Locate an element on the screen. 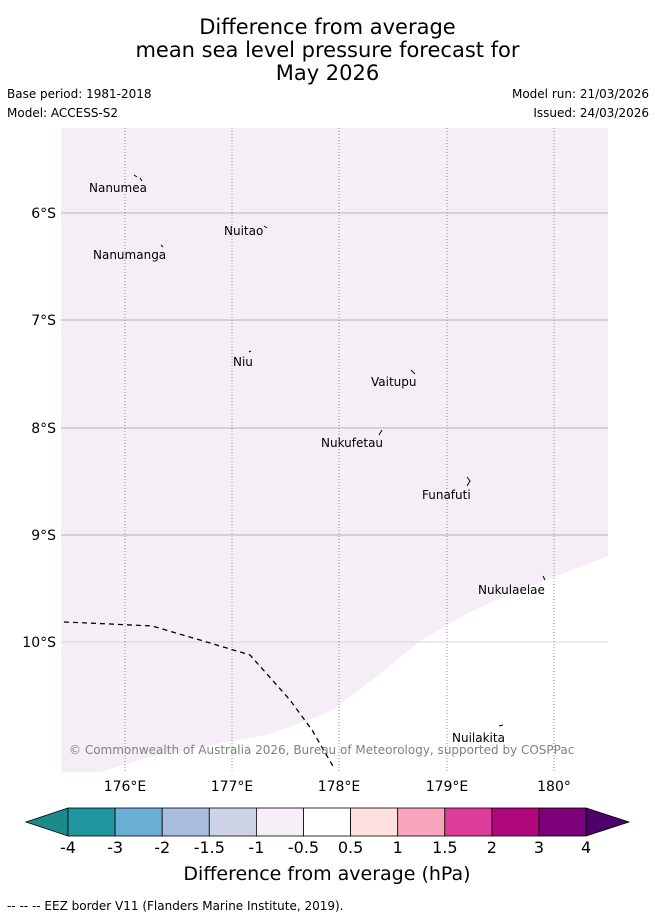 This screenshot has height=919, width=655. colorbar-extend-left is located at coordinates (46, 822).